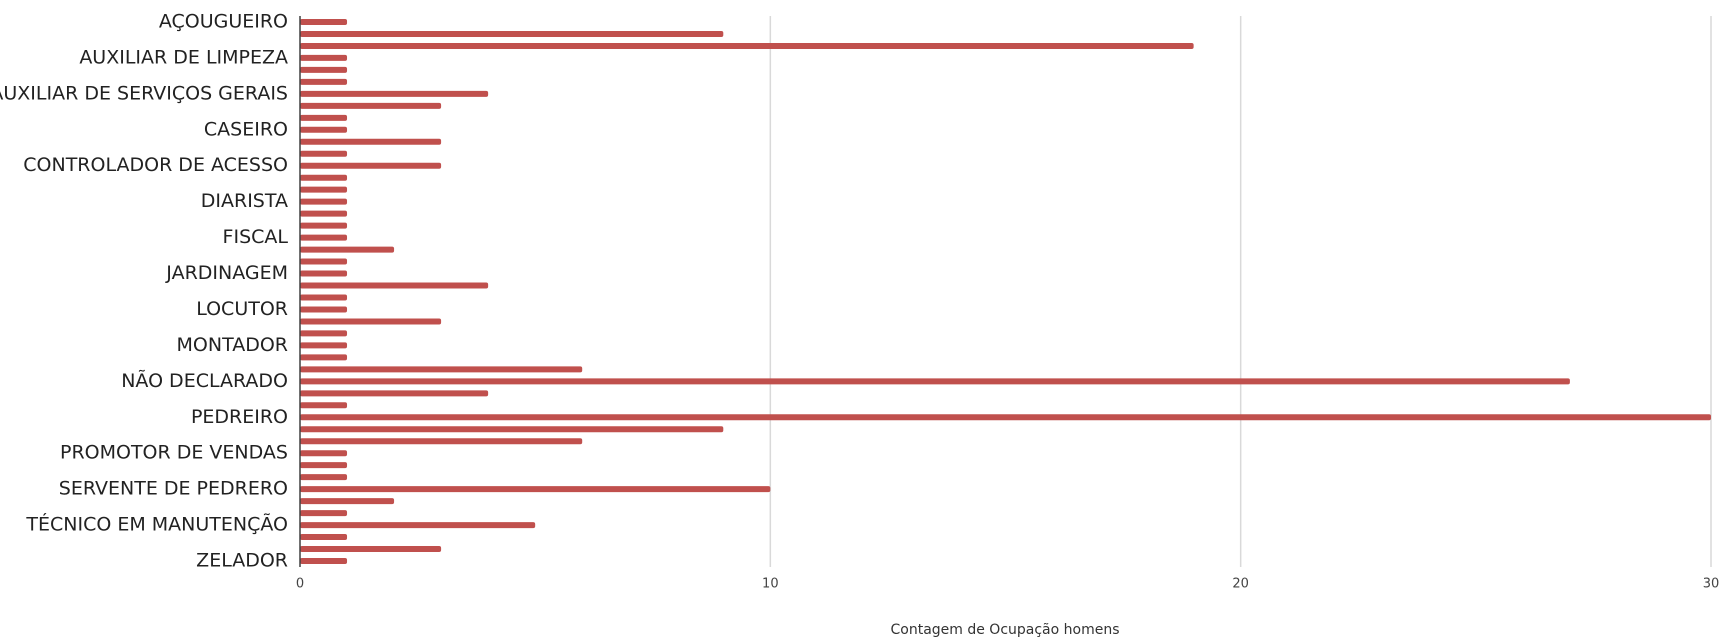 The width and height of the screenshot is (1724, 641). What do you see at coordinates (246, 129) in the screenshot?
I see `y-tick-label: CASEIRO` at bounding box center [246, 129].